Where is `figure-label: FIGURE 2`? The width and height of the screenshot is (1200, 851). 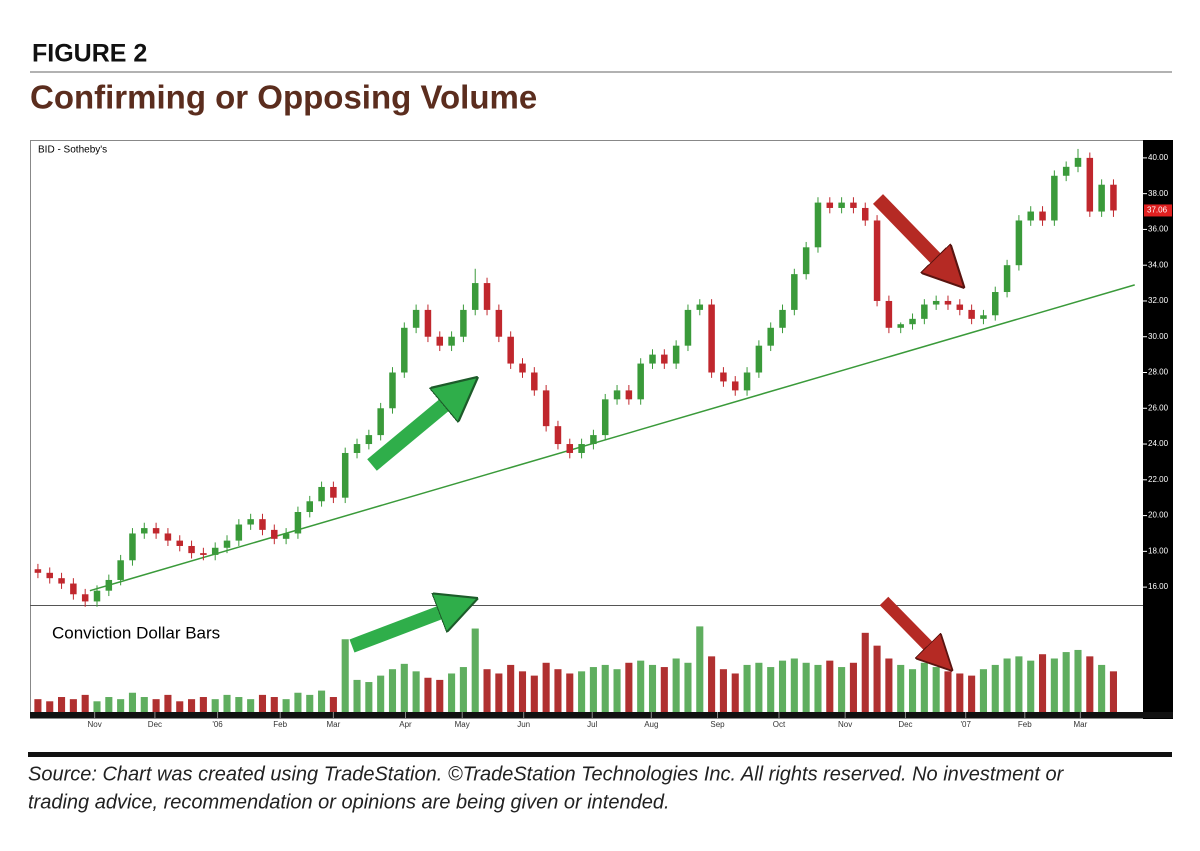 figure-label: FIGURE 2 is located at coordinates (89, 54).